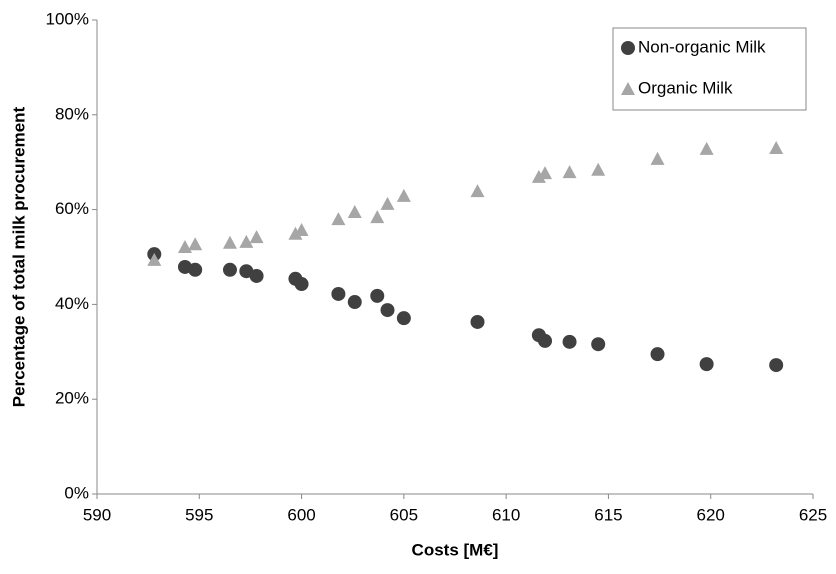 Image resolution: width=836 pixels, height=574 pixels. What do you see at coordinates (72, 303) in the screenshot?
I see `y-tick-label: 40%` at bounding box center [72, 303].